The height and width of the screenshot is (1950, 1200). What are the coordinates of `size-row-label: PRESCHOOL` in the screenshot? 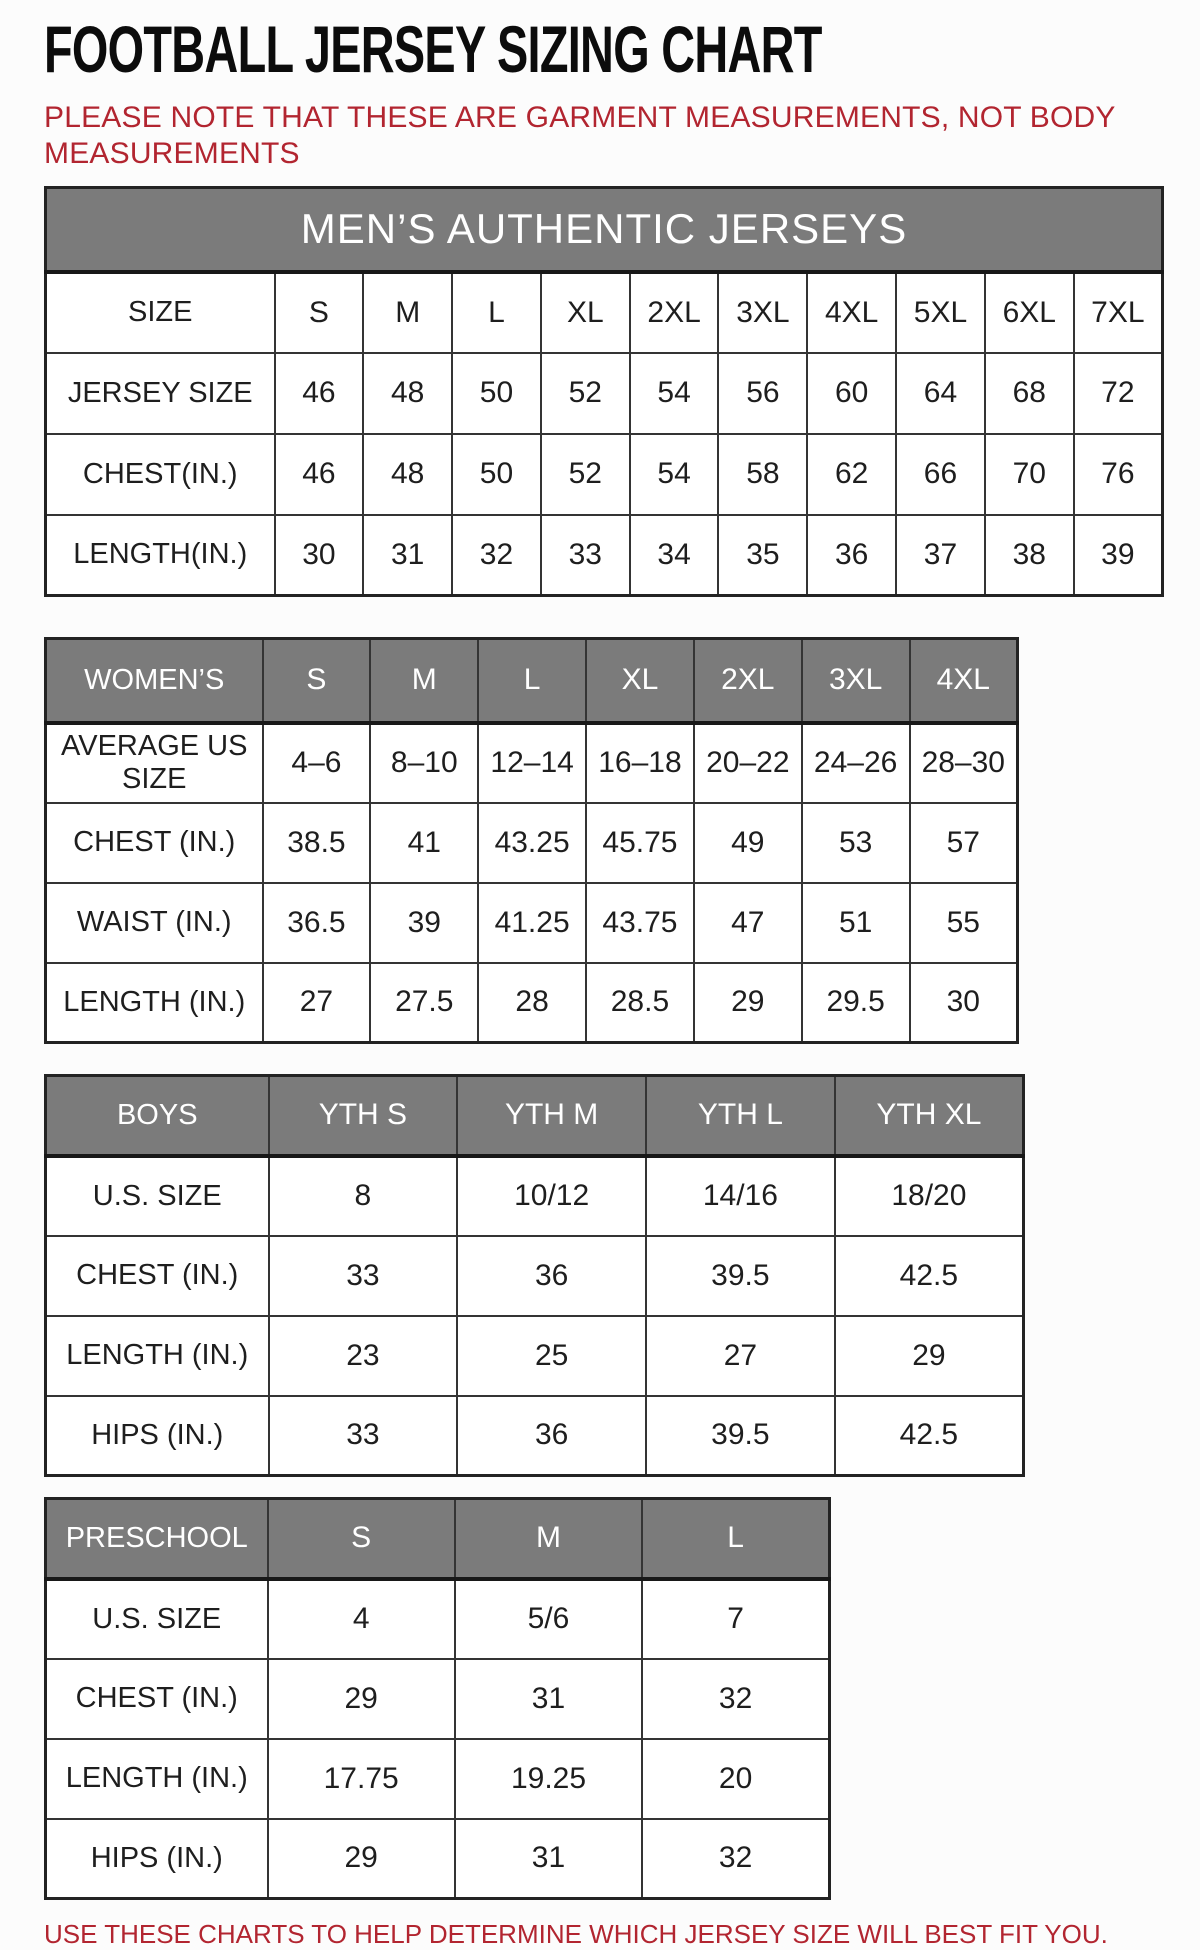 It's located at (156, 1539).